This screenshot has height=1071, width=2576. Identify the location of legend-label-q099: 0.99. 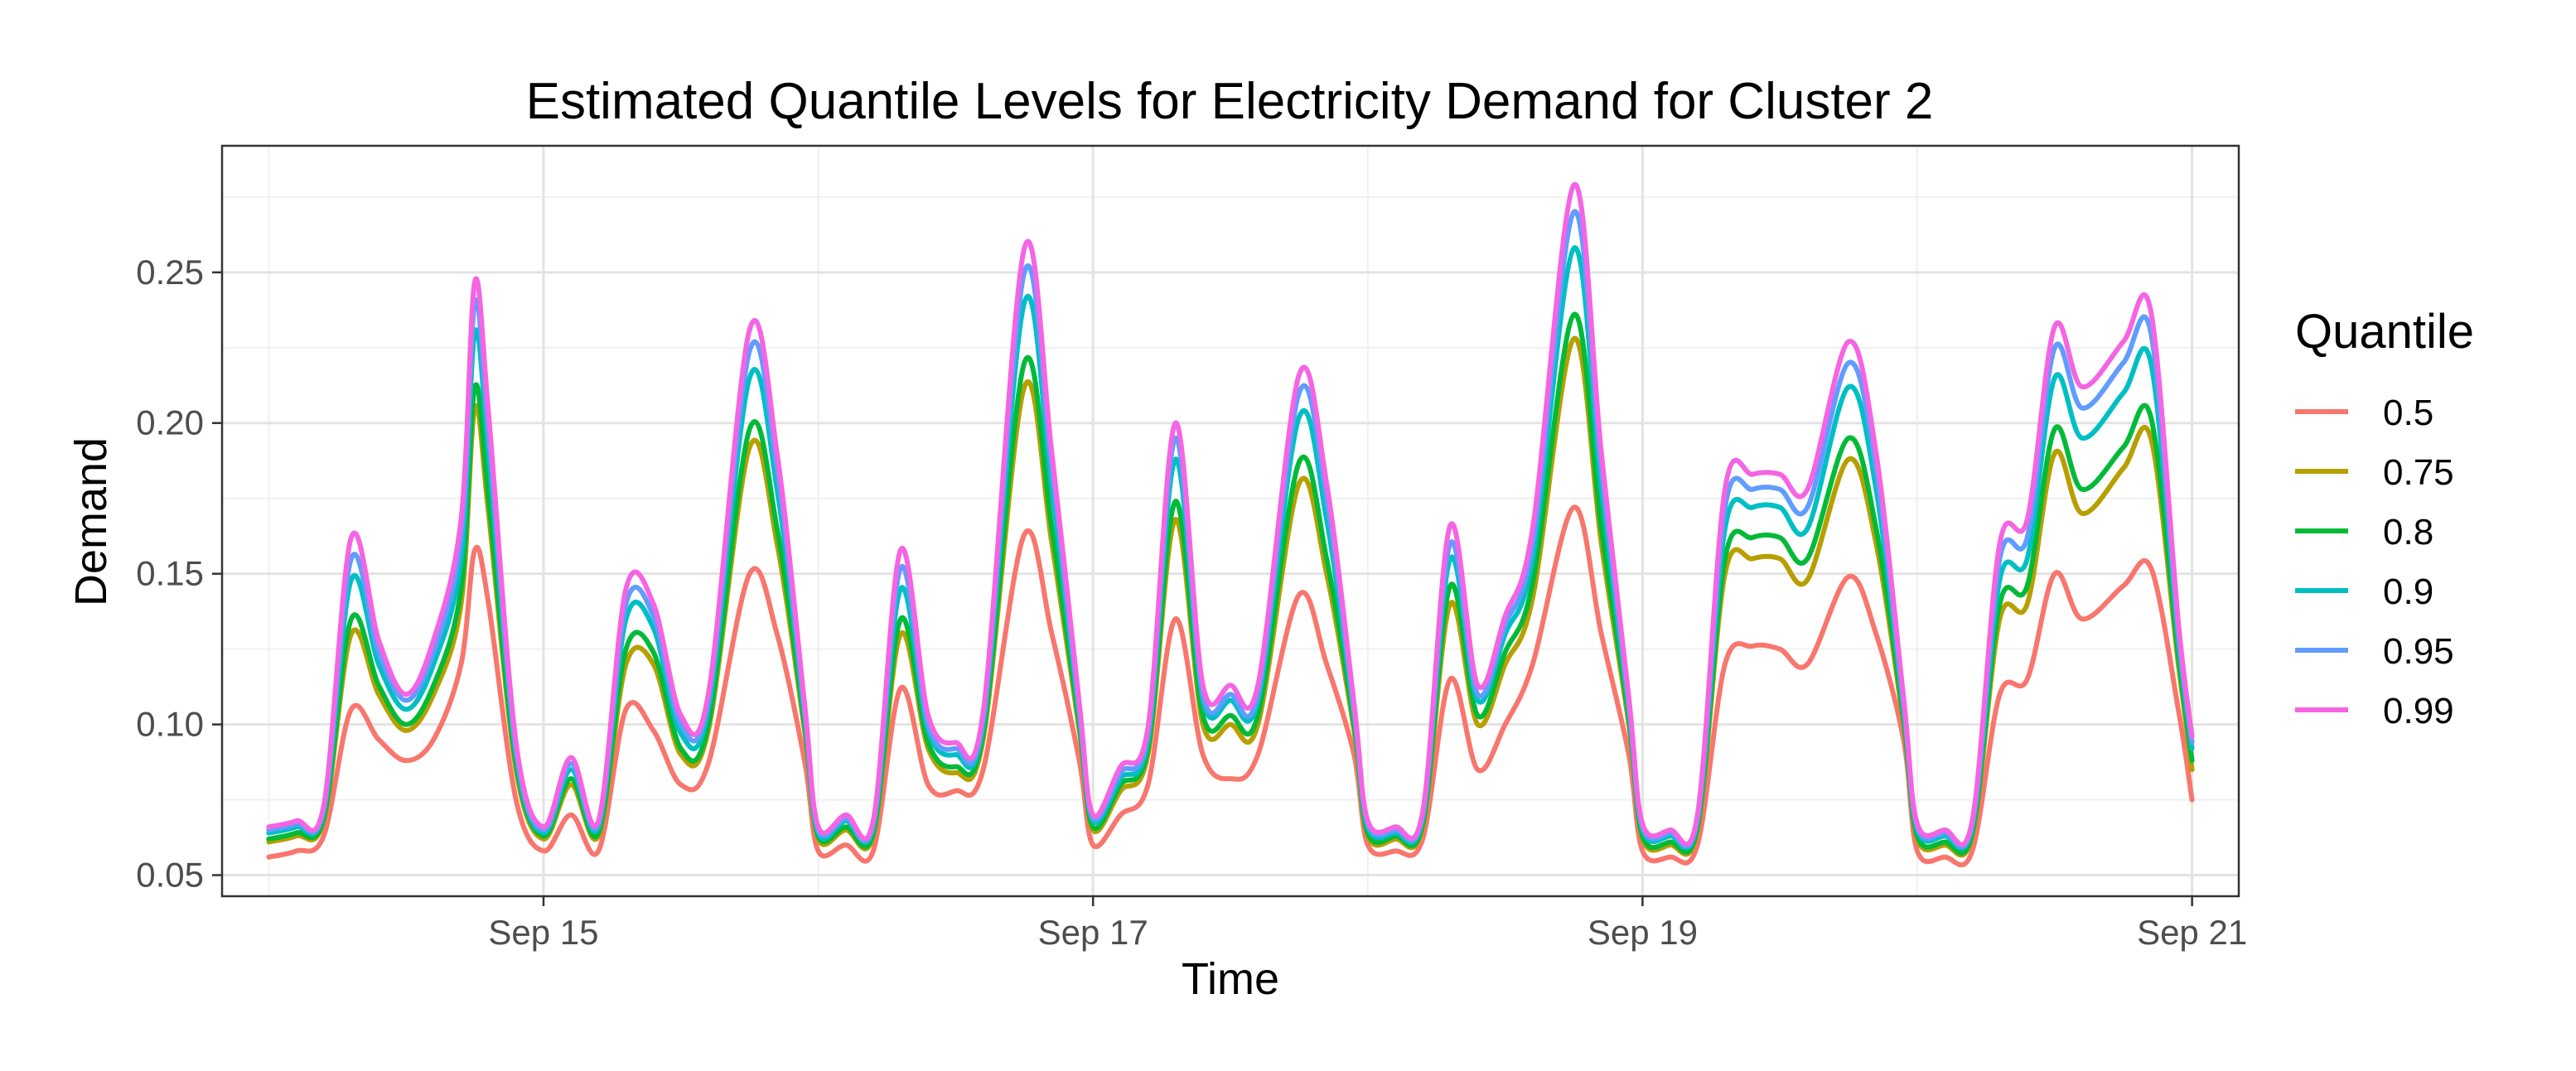
(2418, 711).